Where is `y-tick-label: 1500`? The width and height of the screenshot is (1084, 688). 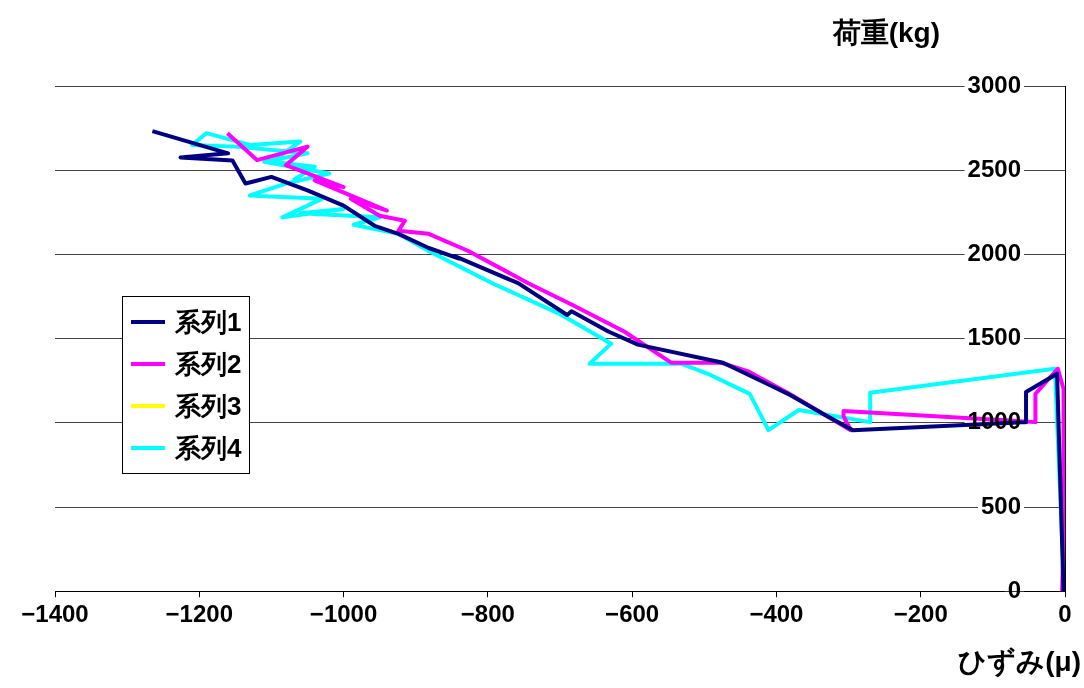
y-tick-label: 1500 is located at coordinates (994, 337).